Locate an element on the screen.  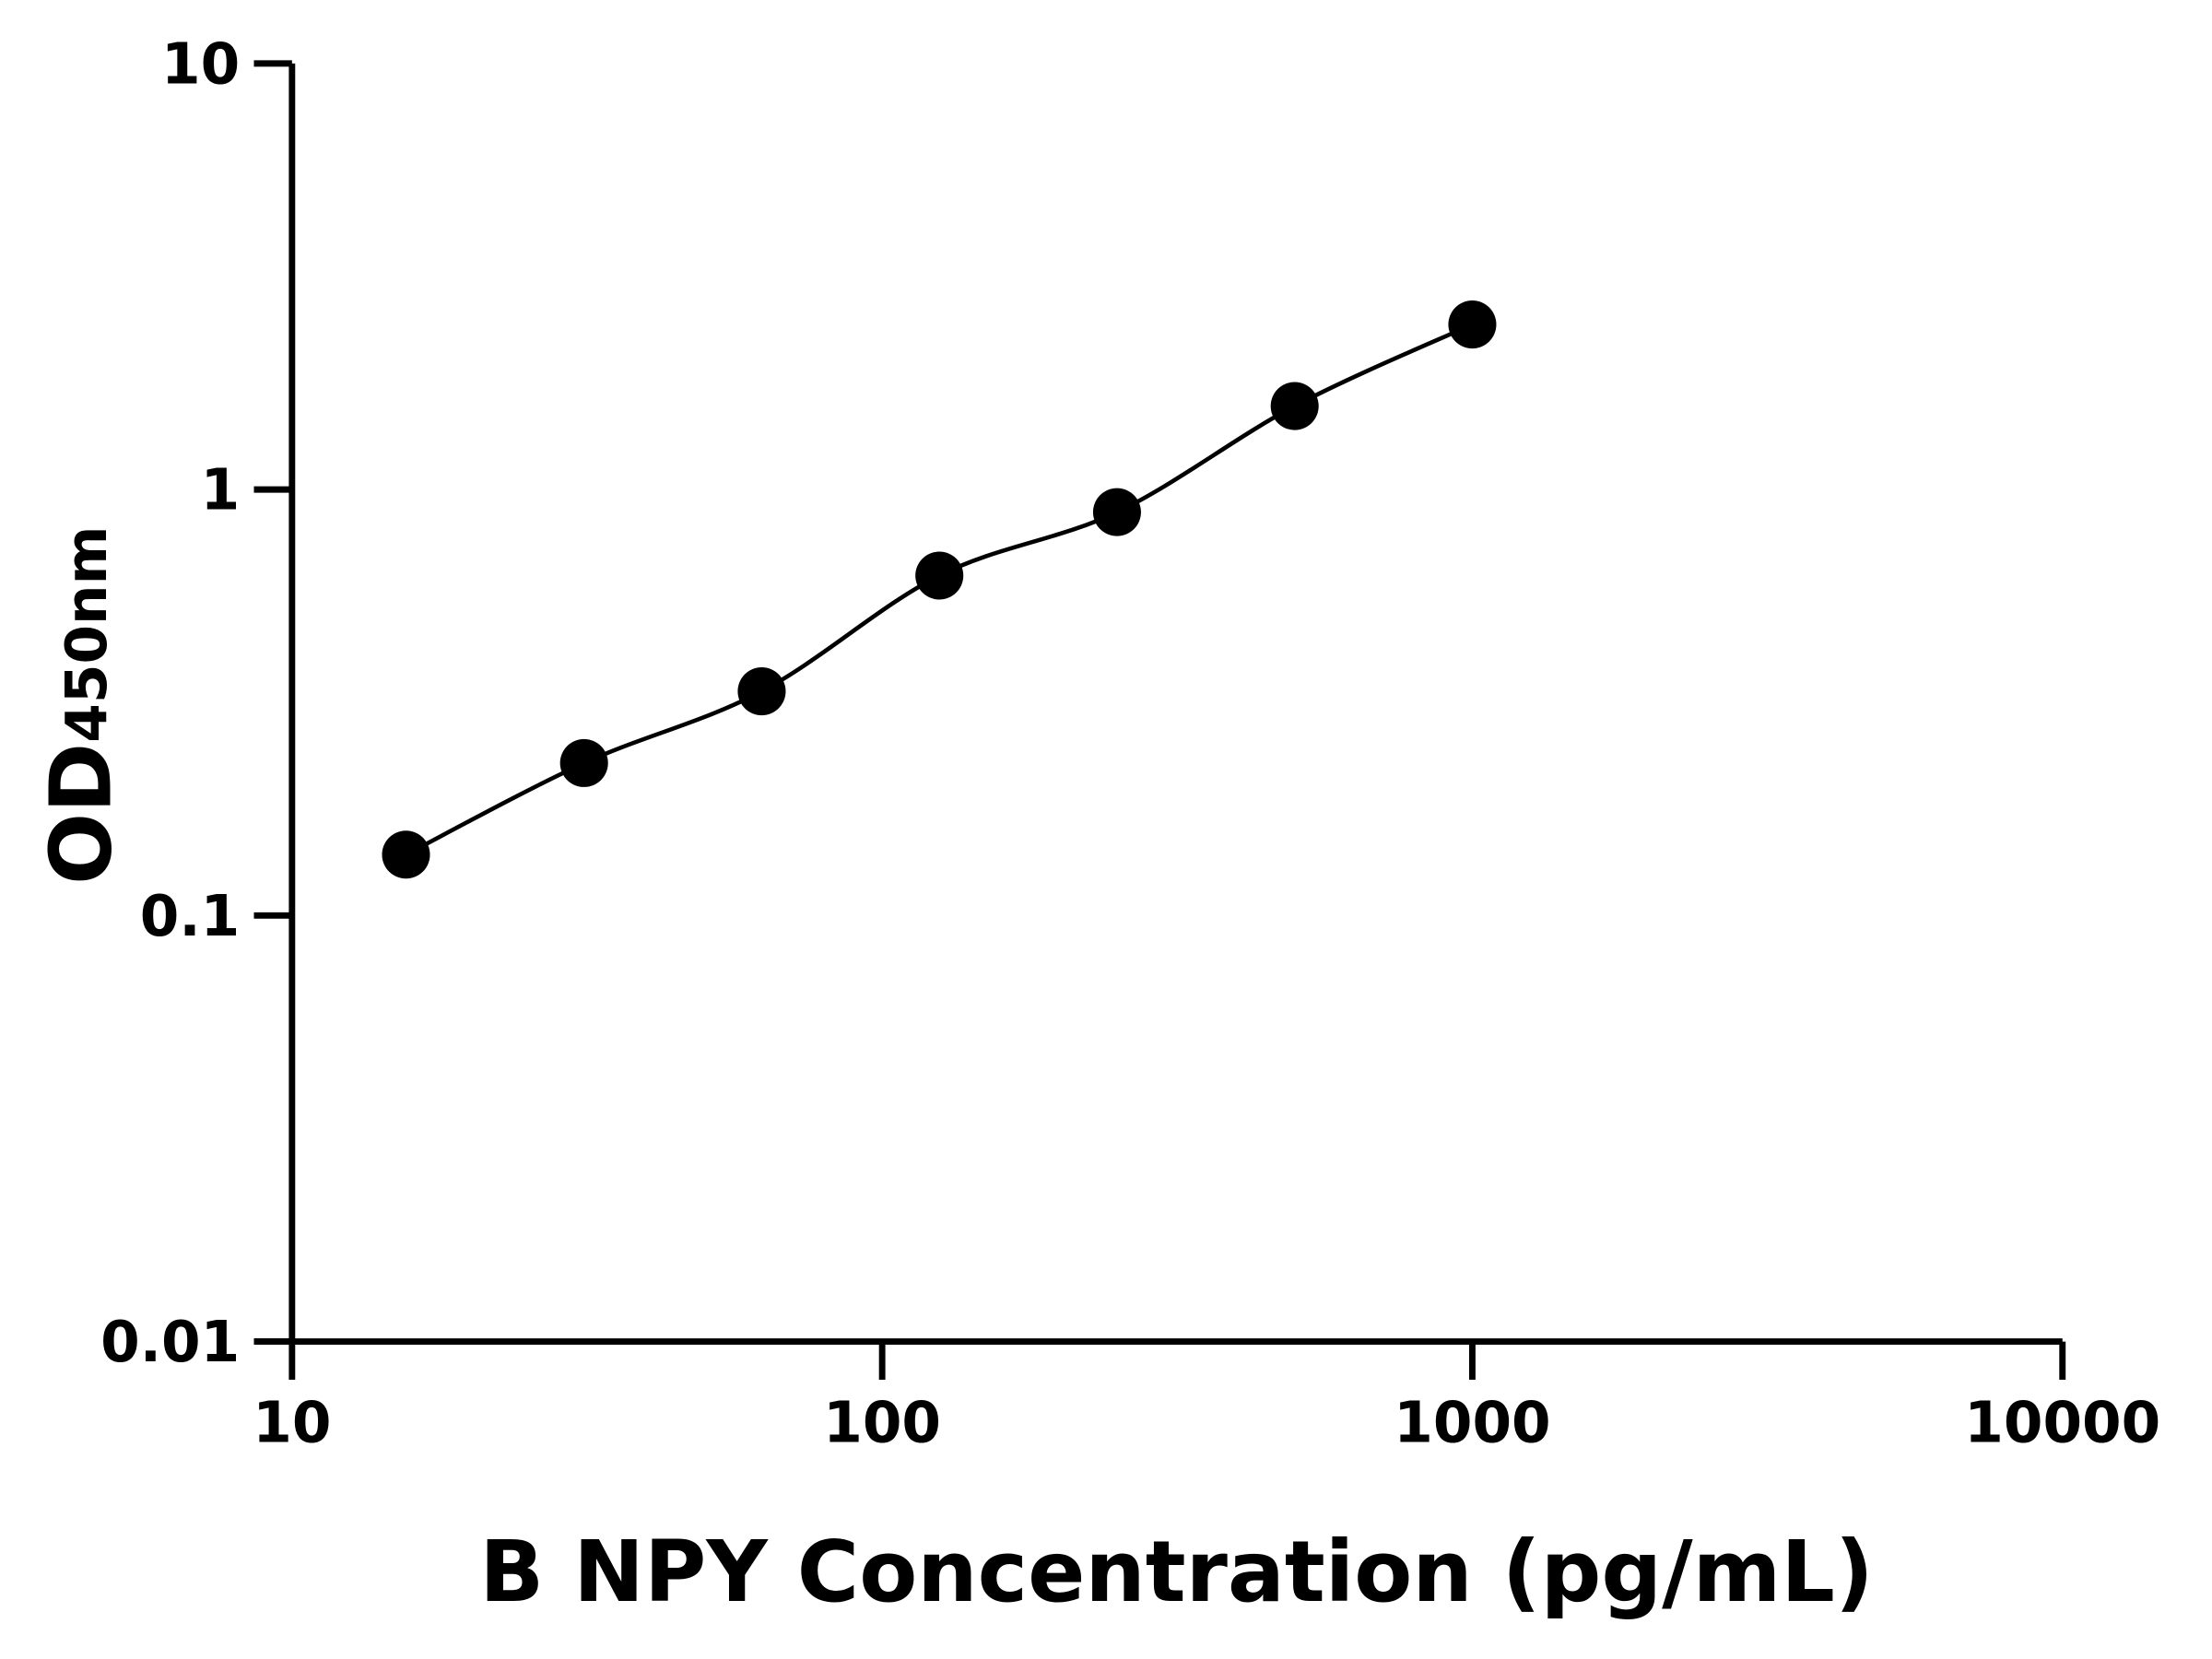
y-axis-label-subscript: 450nm is located at coordinates (87, 634).